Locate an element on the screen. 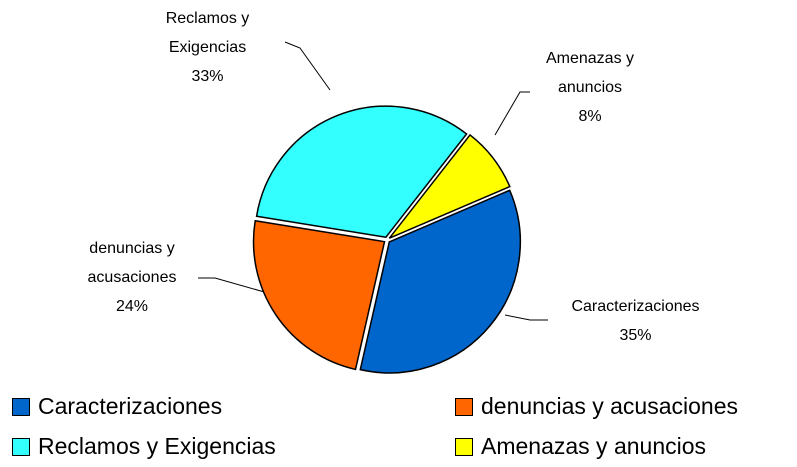  legend-label: Caracterizaciones is located at coordinates (130, 406).